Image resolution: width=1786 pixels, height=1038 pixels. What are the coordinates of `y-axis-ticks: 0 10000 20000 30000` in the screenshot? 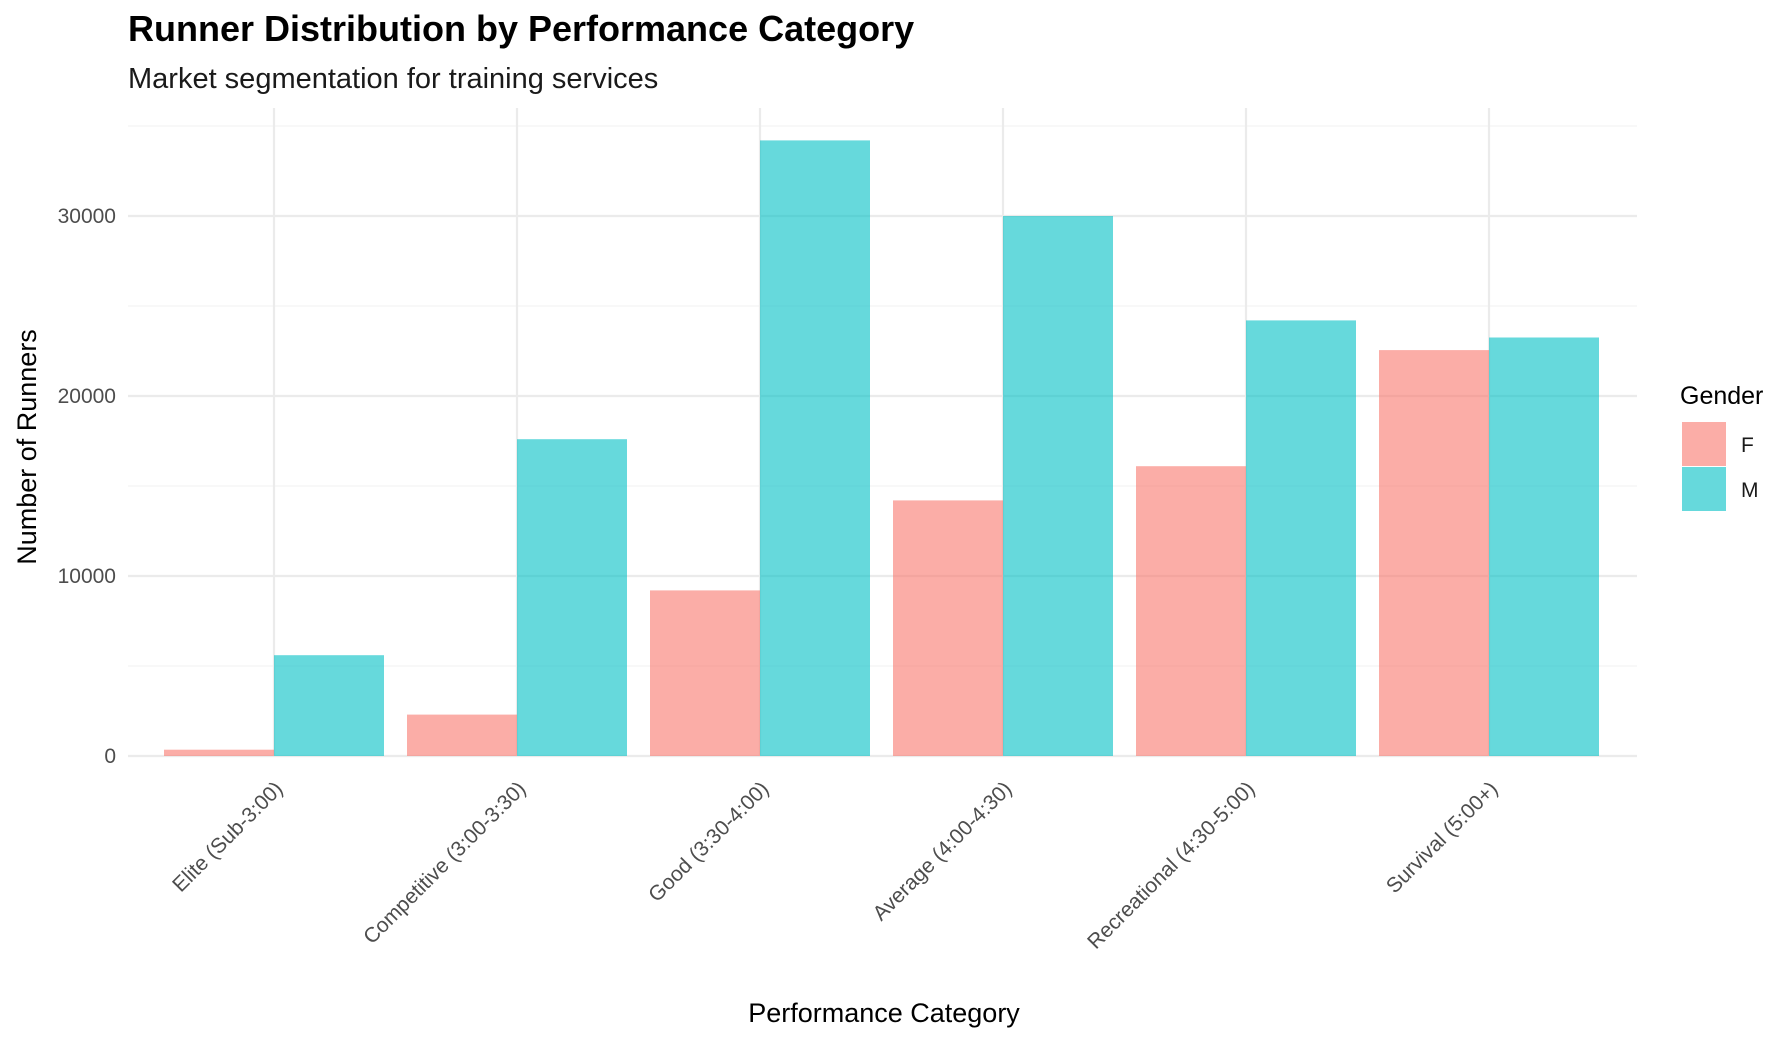 It's located at (87, 486).